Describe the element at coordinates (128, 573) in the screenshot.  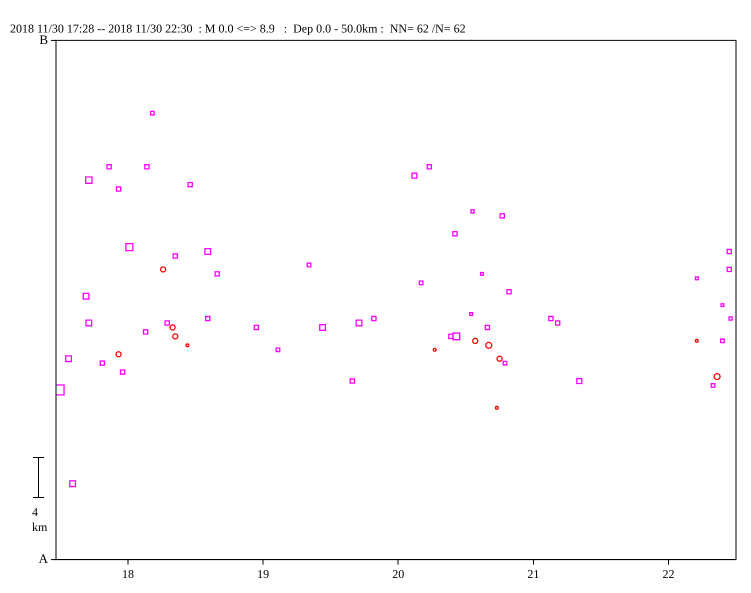
I see `x-tick-label: 18` at that location.